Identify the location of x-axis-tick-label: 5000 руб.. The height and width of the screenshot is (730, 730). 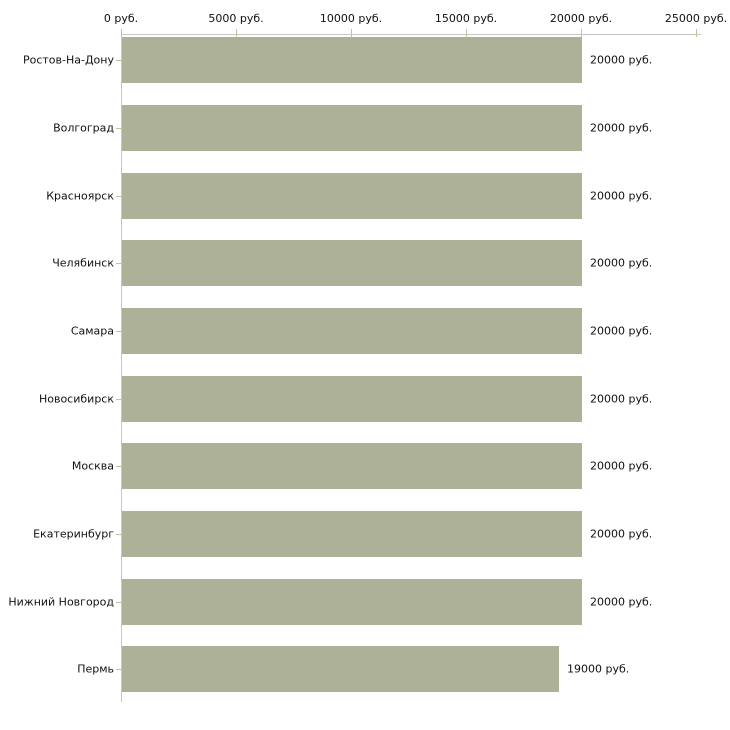
(236, 18).